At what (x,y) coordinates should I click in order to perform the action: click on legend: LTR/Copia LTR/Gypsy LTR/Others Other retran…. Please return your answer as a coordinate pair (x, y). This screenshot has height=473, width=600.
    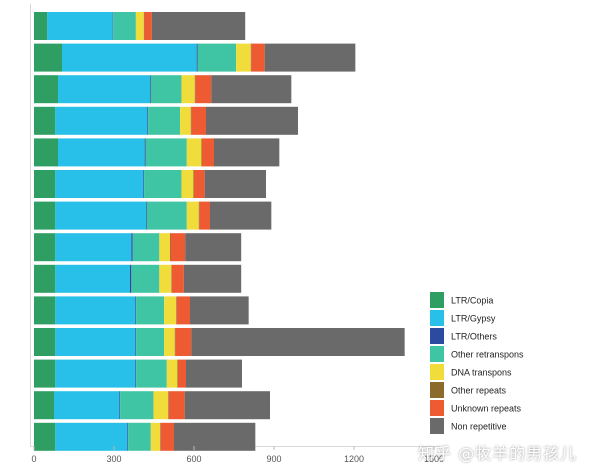
    Looking at the image, I should click on (477, 363).